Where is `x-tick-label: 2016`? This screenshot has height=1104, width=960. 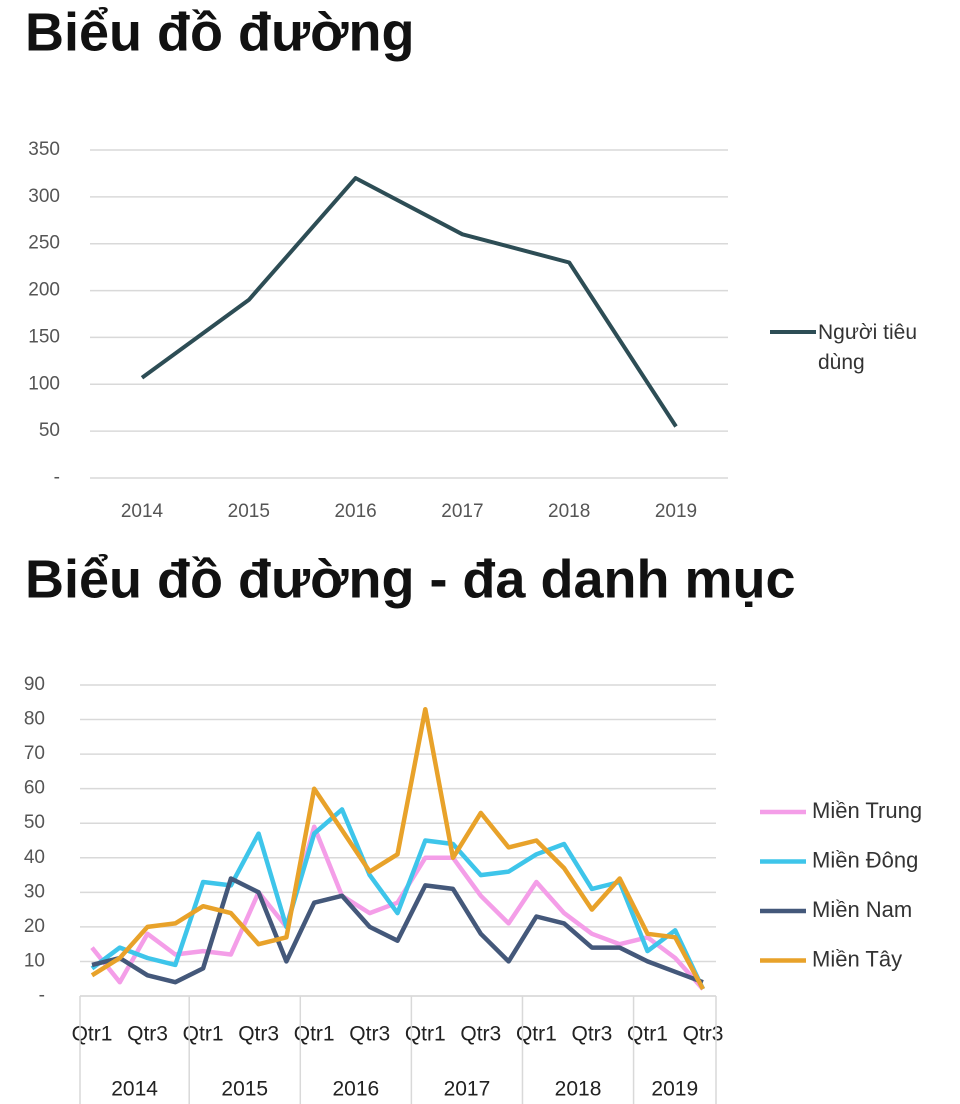
x-tick-label: 2016 is located at coordinates (355, 511).